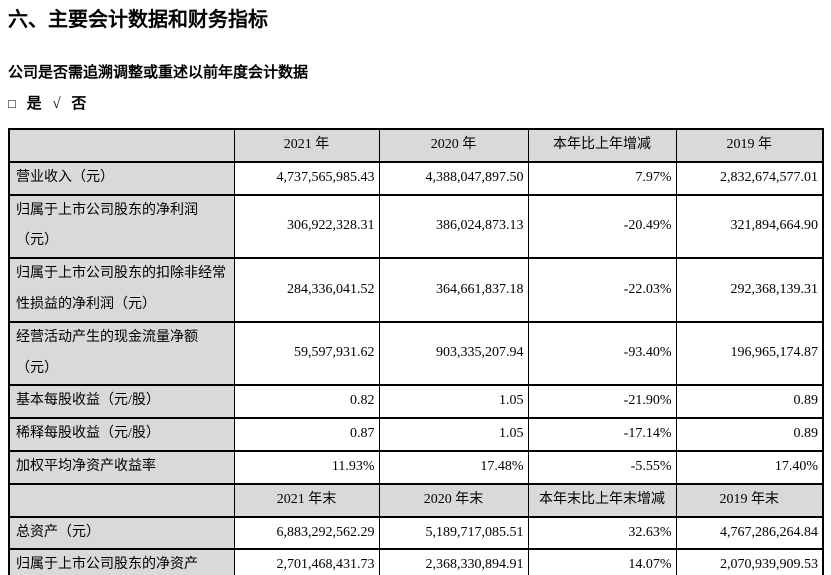 This screenshot has height=575, width=831. What do you see at coordinates (453, 561) in the screenshot?
I see `cell-2020: 2,368,330,894.91` at bounding box center [453, 561].